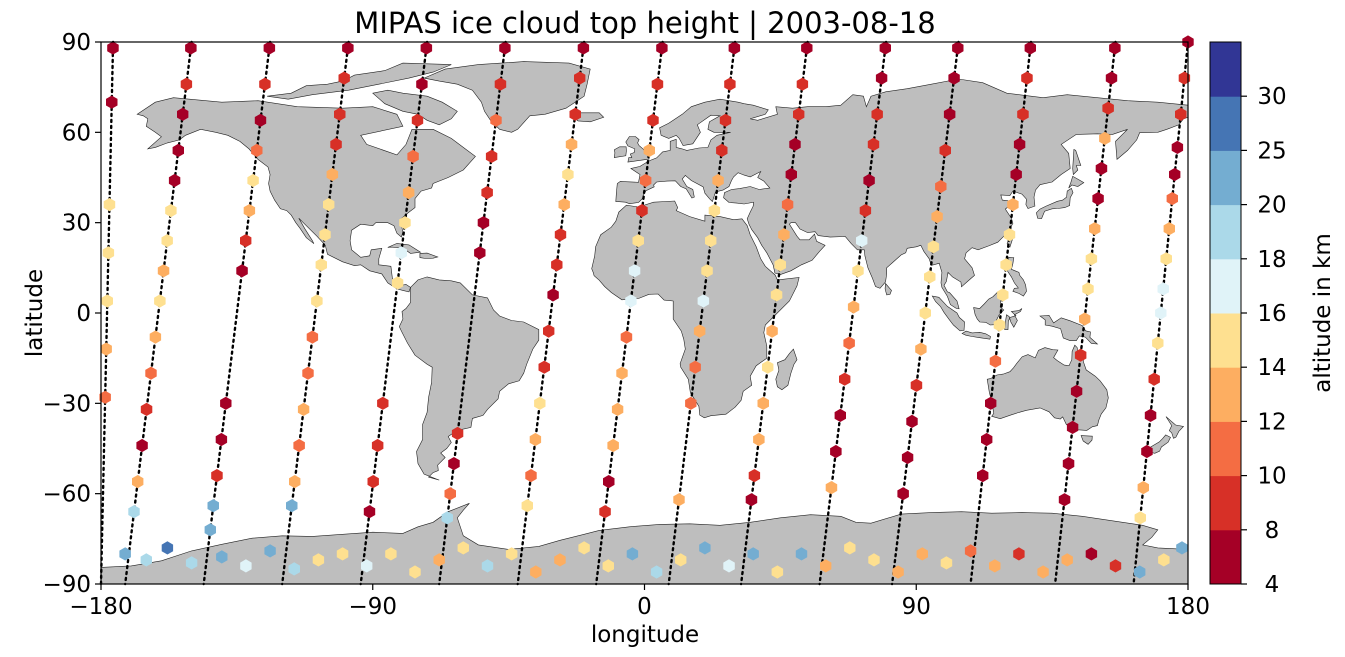 This screenshot has width=1345, height=657. What do you see at coordinates (1188, 607) in the screenshot?
I see `x-tick-label: 180` at bounding box center [1188, 607].